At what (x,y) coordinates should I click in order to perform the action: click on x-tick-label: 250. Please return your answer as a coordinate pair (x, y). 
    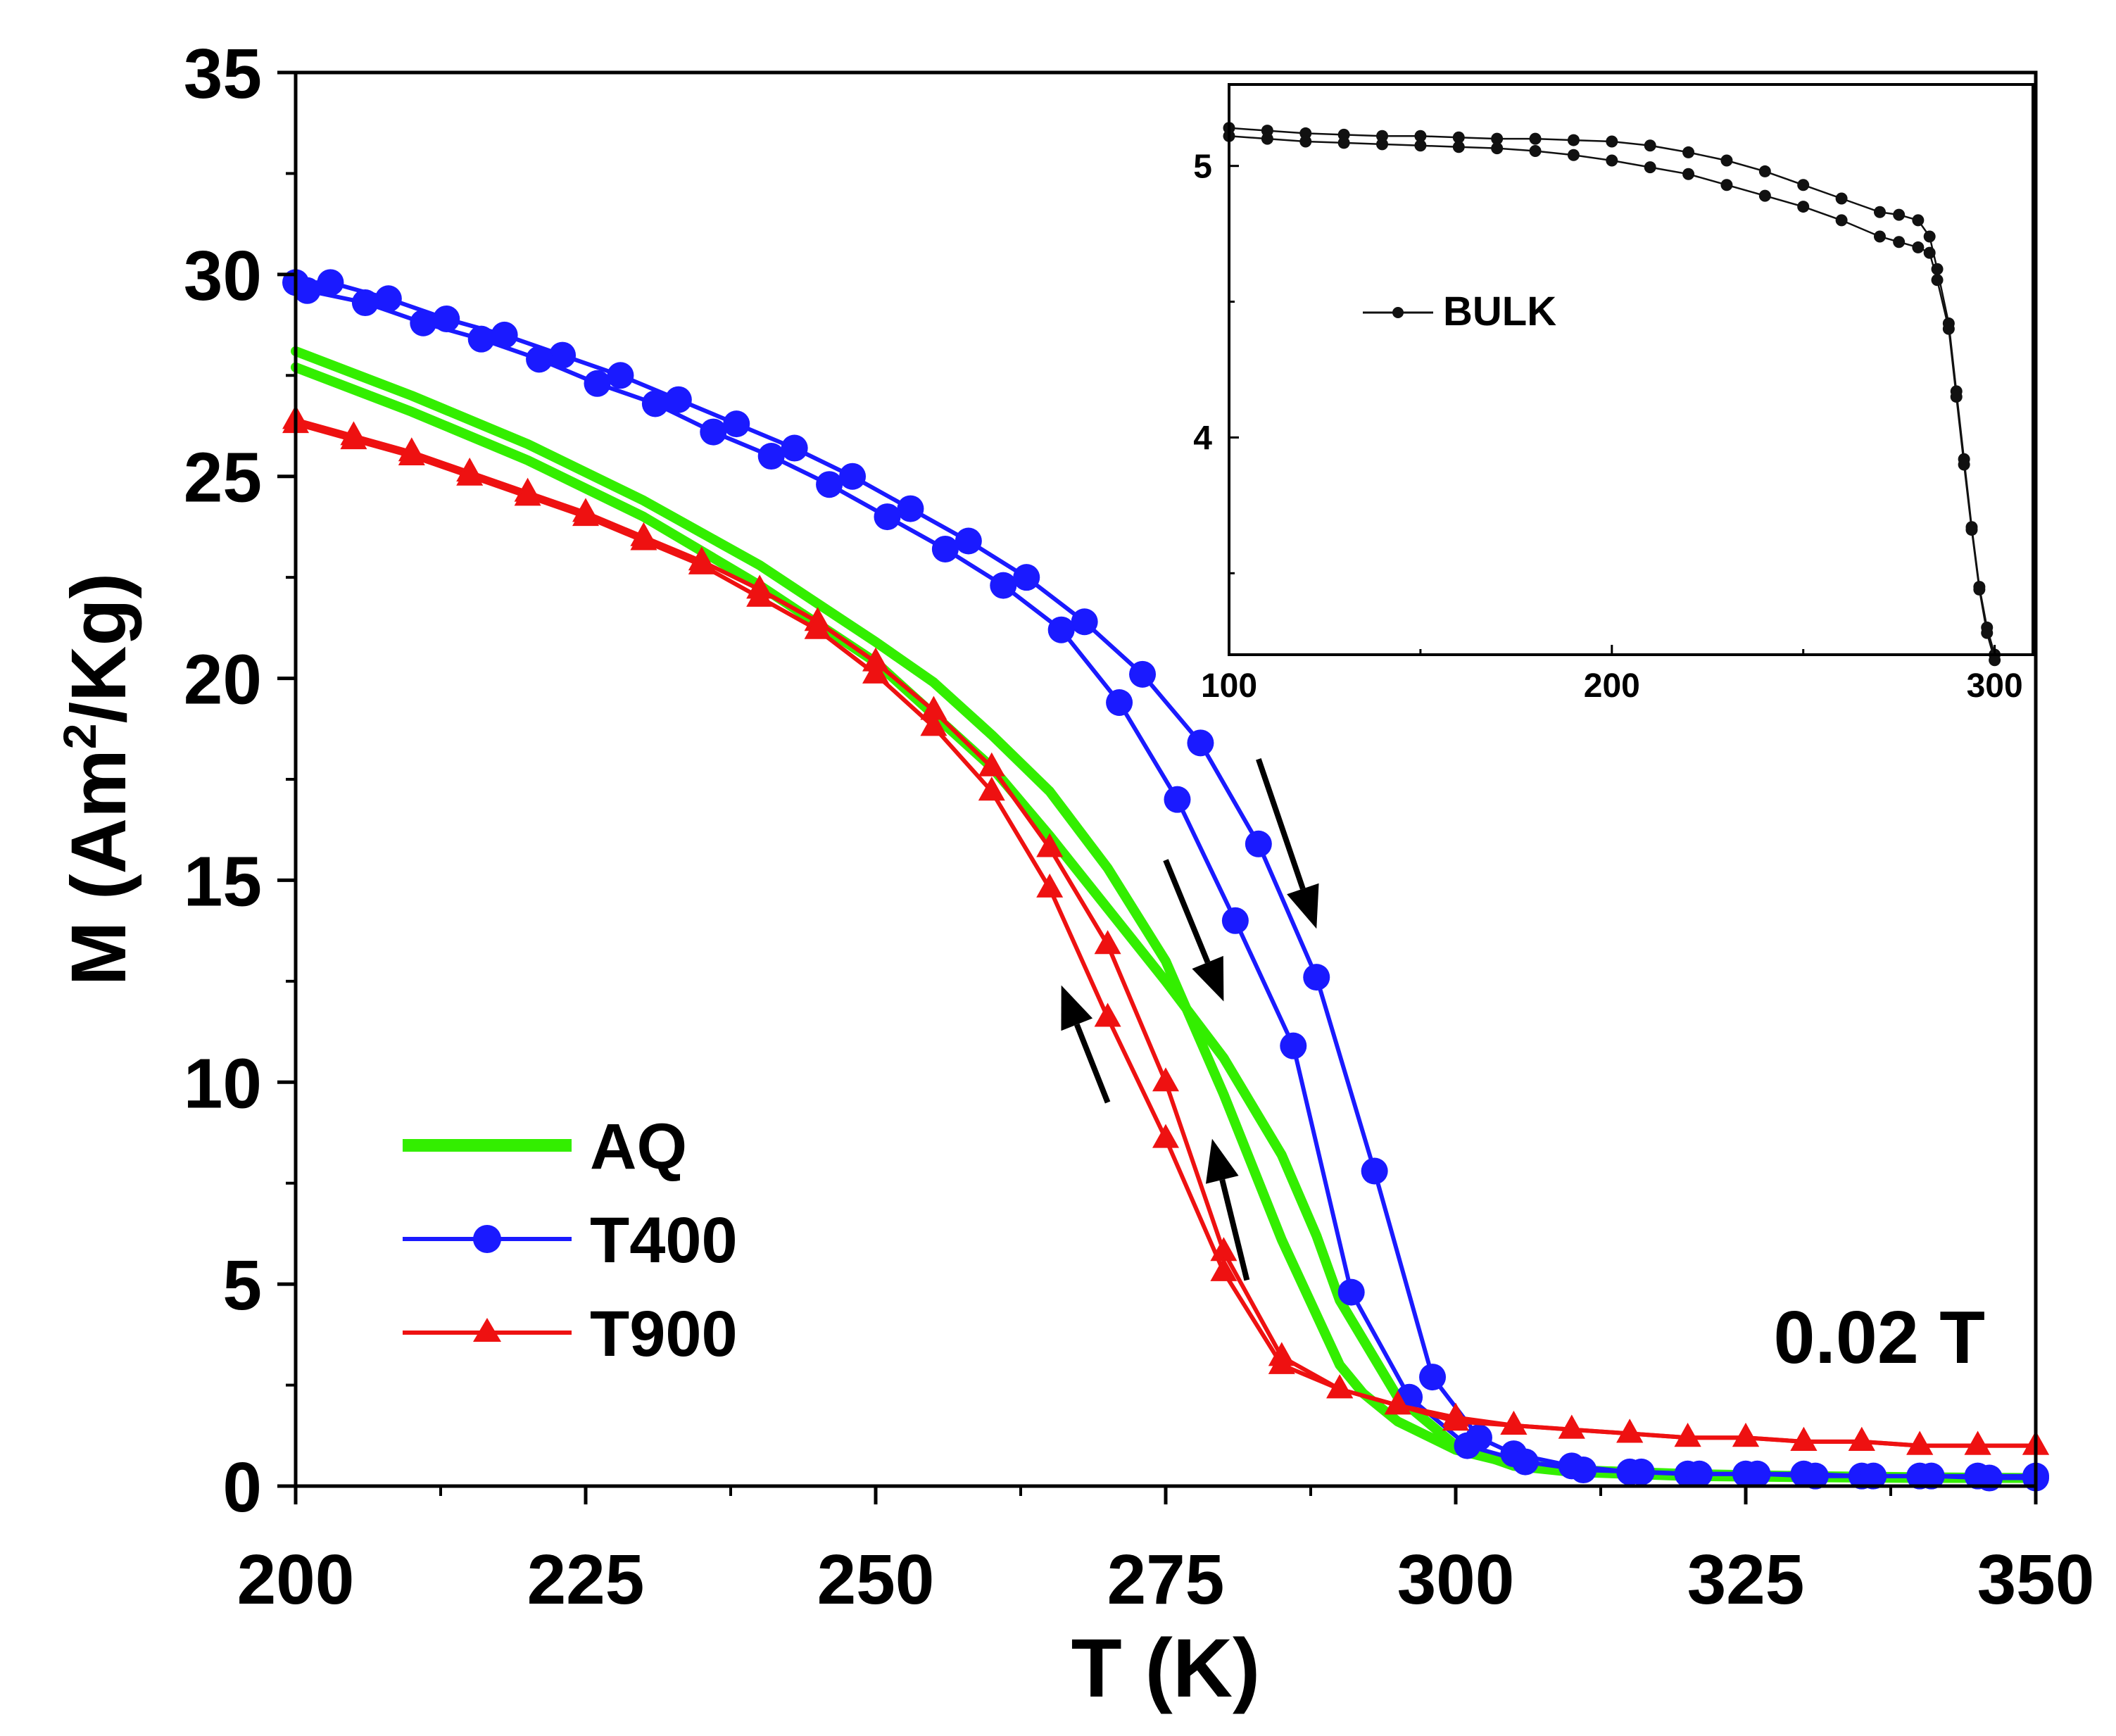
    Looking at the image, I should click on (876, 1579).